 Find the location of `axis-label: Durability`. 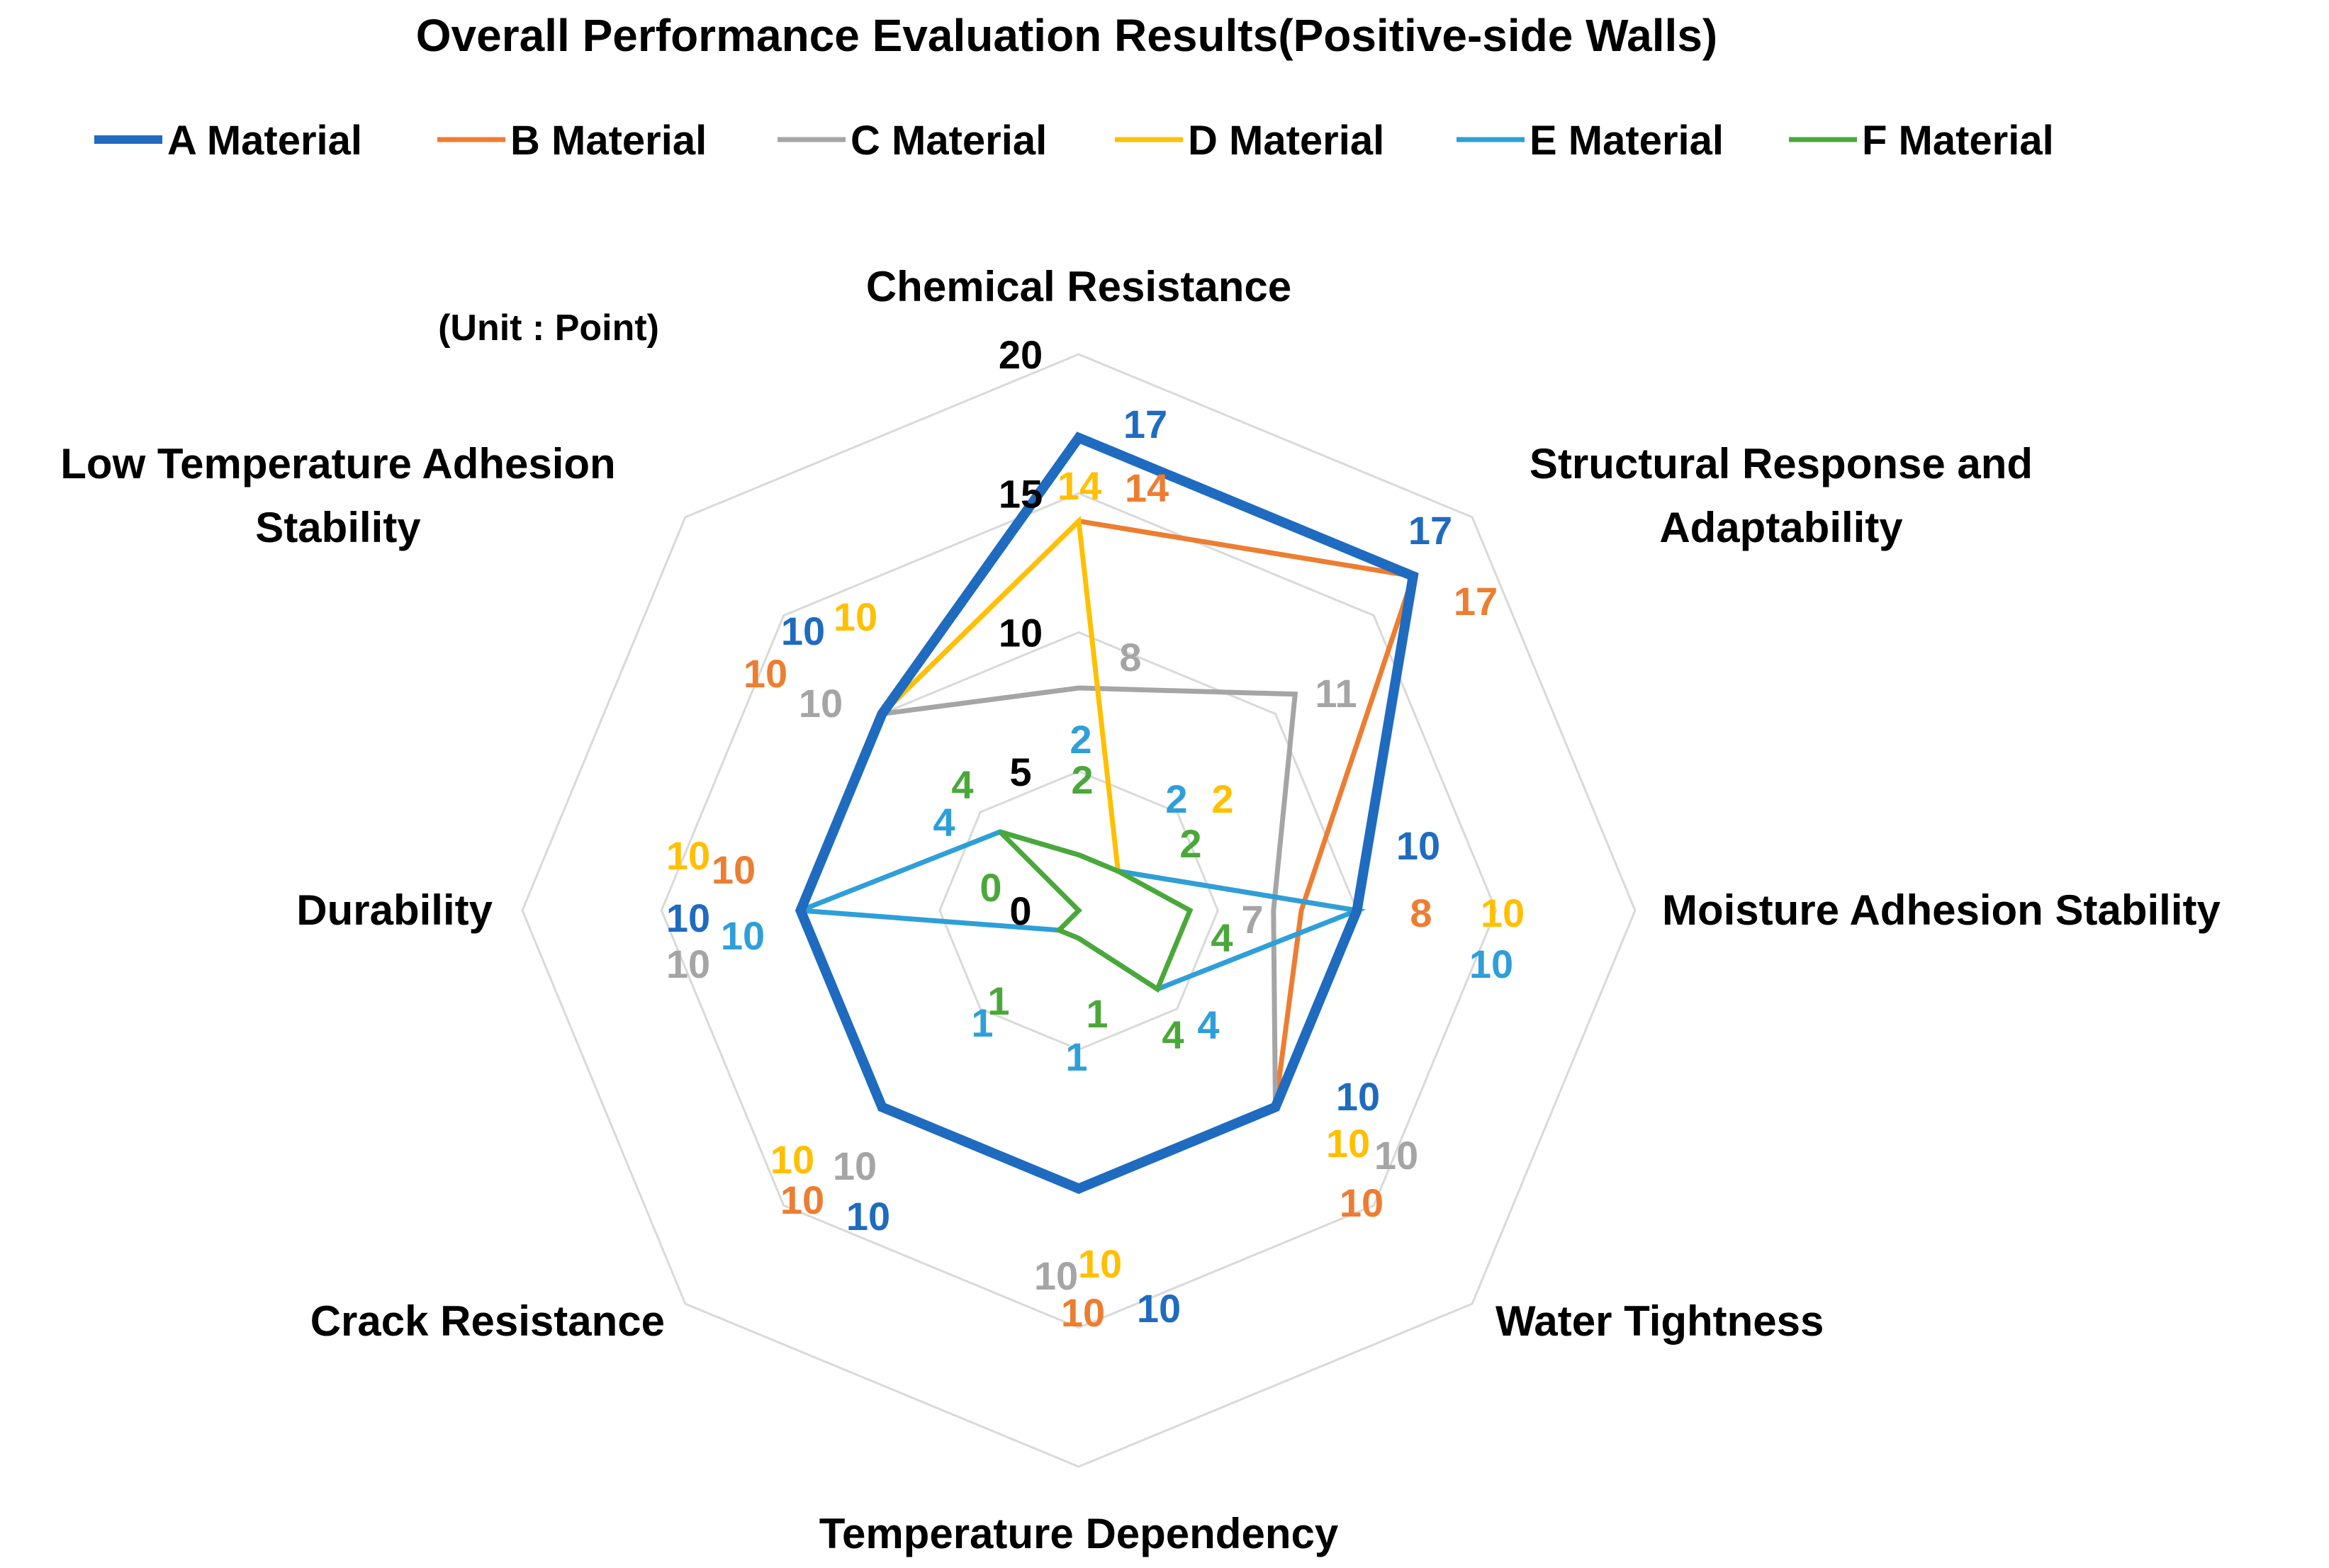

axis-label: Durability is located at coordinates (395, 910).